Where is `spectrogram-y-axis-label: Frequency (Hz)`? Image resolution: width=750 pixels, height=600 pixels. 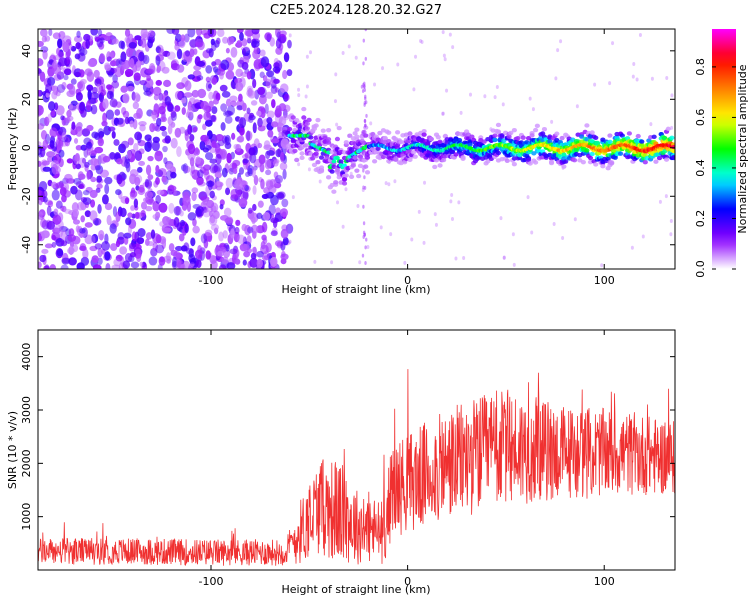 spectrogram-y-axis-label: Frequency (Hz) is located at coordinates (12, 149).